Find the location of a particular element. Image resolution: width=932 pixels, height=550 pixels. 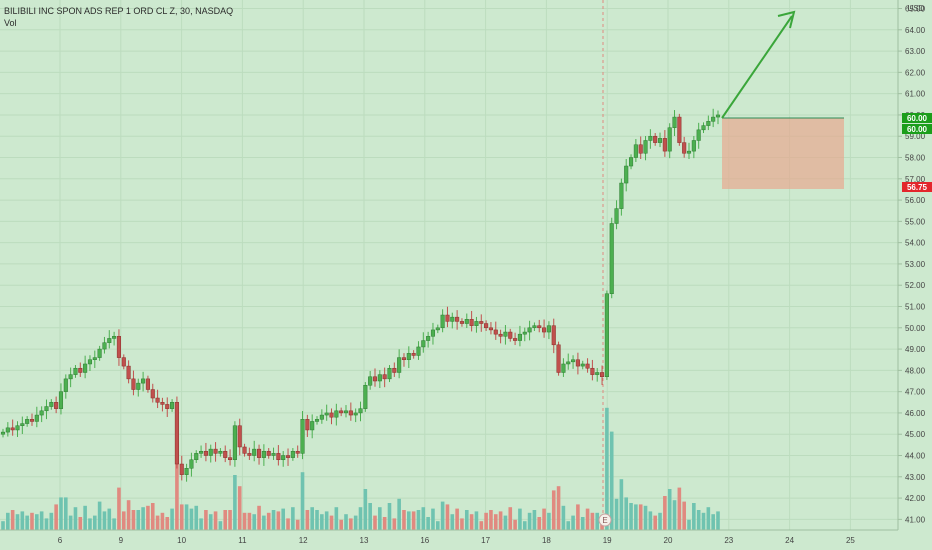

time-axis: 6 9 10 11 12 13 16 17 18 19 20 23 24 25 is located at coordinates (457, 540).